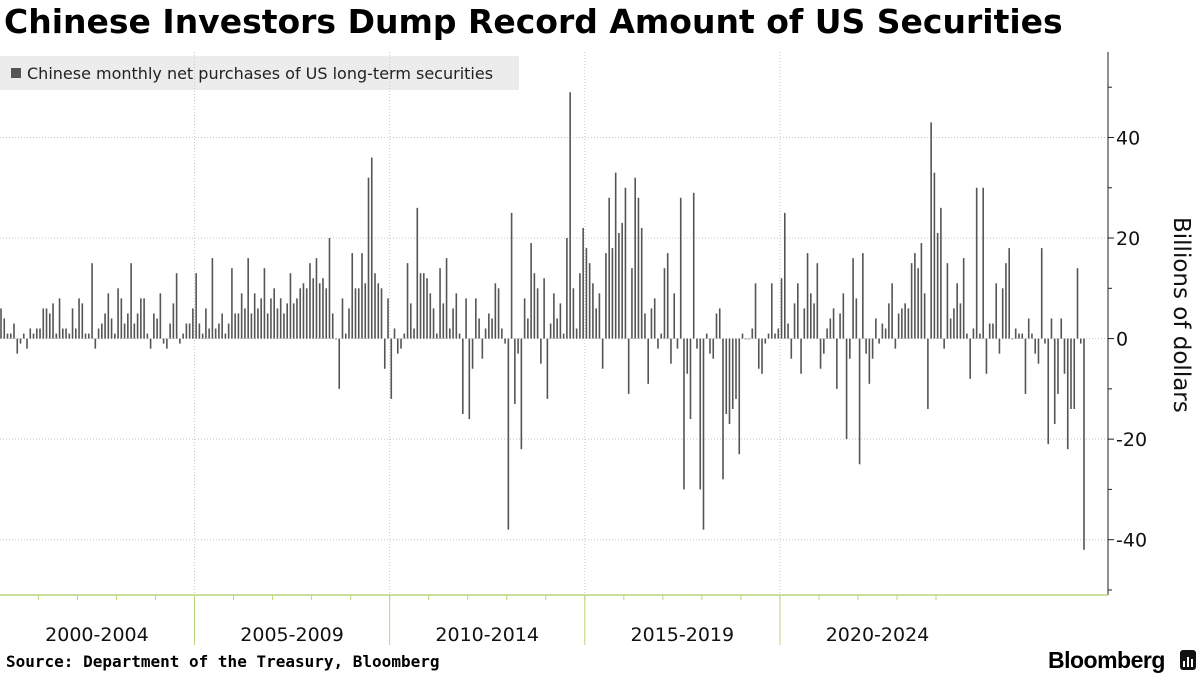 Image resolution: width=1200 pixels, height=675 pixels. What do you see at coordinates (1131, 440) in the screenshot?
I see `y-tick-label: -20` at bounding box center [1131, 440].